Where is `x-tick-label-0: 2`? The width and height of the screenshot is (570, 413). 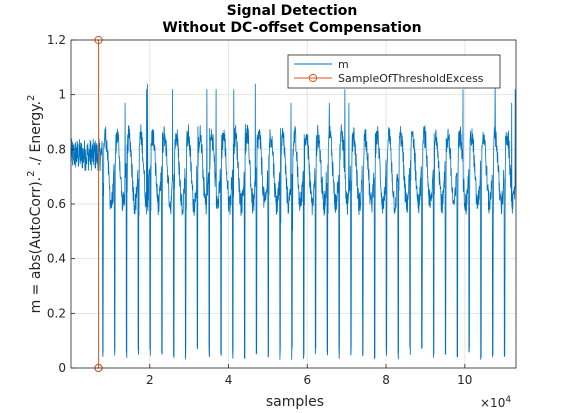
x-tick-label-0: 2 is located at coordinates (150, 380).